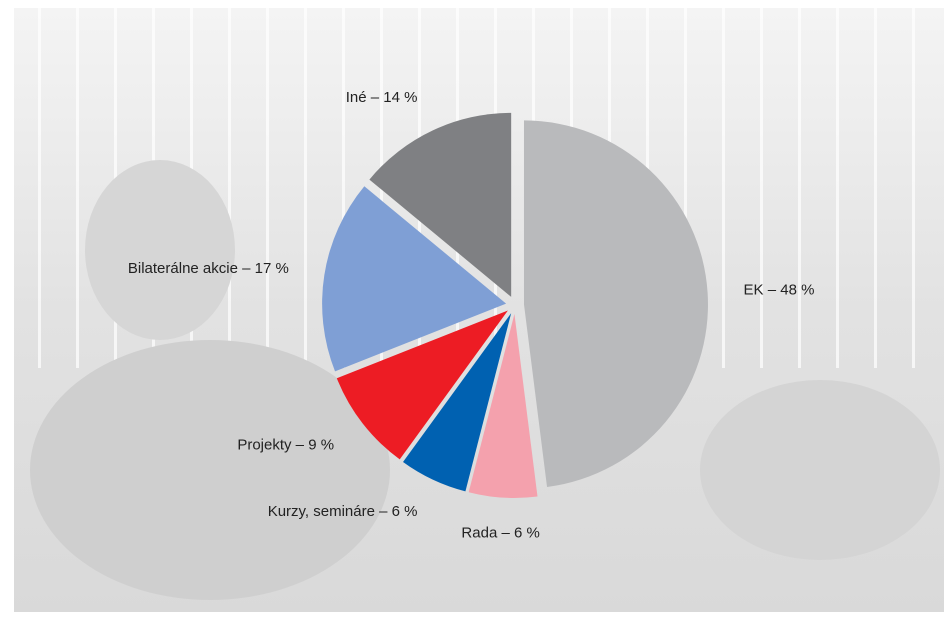 This screenshot has width=944, height=618. Describe the element at coordinates (208, 268) in the screenshot. I see `slice-label: Bilaterálne akcie – 17 %` at that location.